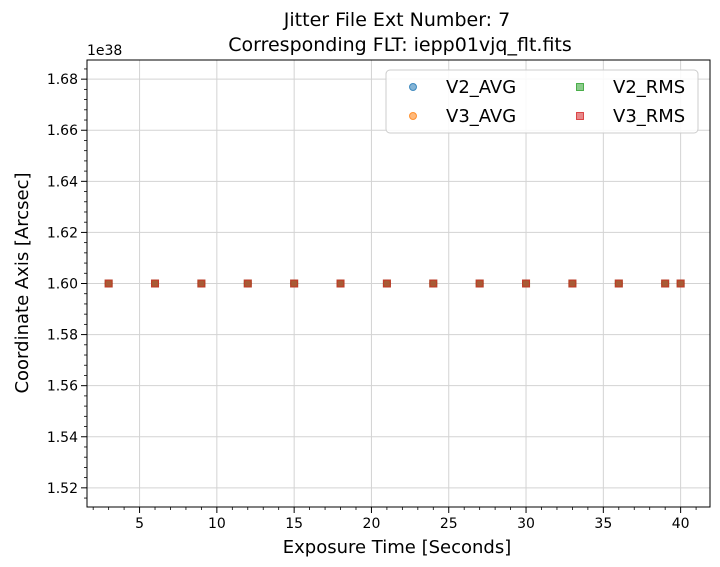 Image resolution: width=720 pixels, height=567 pixels. What do you see at coordinates (547, 102) in the screenshot?
I see `legend-items: V2_AVG V3_AVG V2_RMS V3_RMS` at bounding box center [547, 102].